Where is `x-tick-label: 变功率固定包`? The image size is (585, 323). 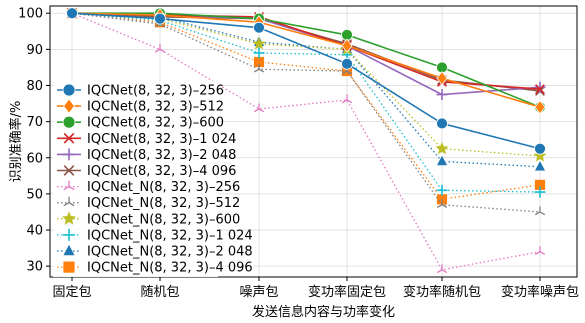 x-tick-label: 变功率固定包 is located at coordinates (347, 292).